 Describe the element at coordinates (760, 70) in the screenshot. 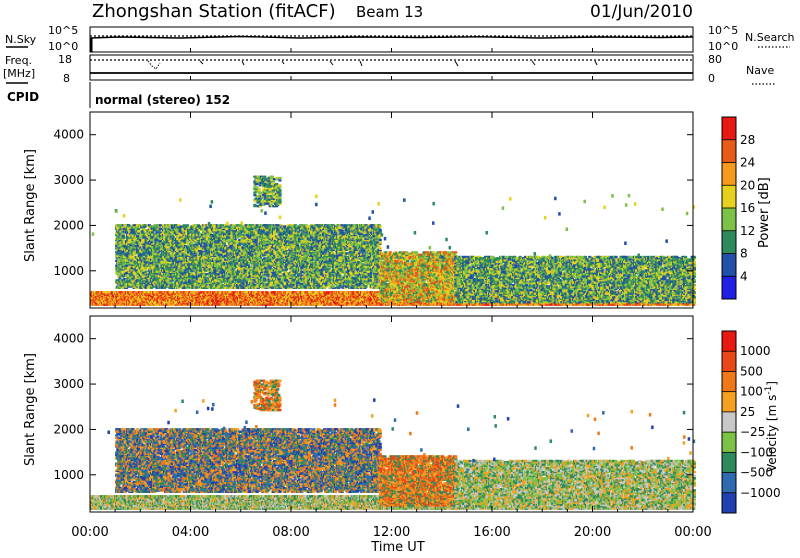

I see `nave-label: Nave` at that location.